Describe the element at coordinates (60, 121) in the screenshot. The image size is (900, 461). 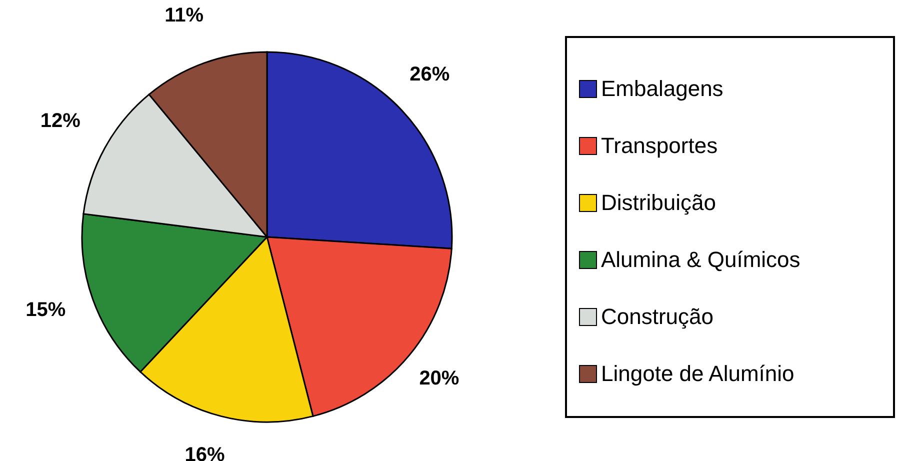
I see `data-label: 12%` at that location.